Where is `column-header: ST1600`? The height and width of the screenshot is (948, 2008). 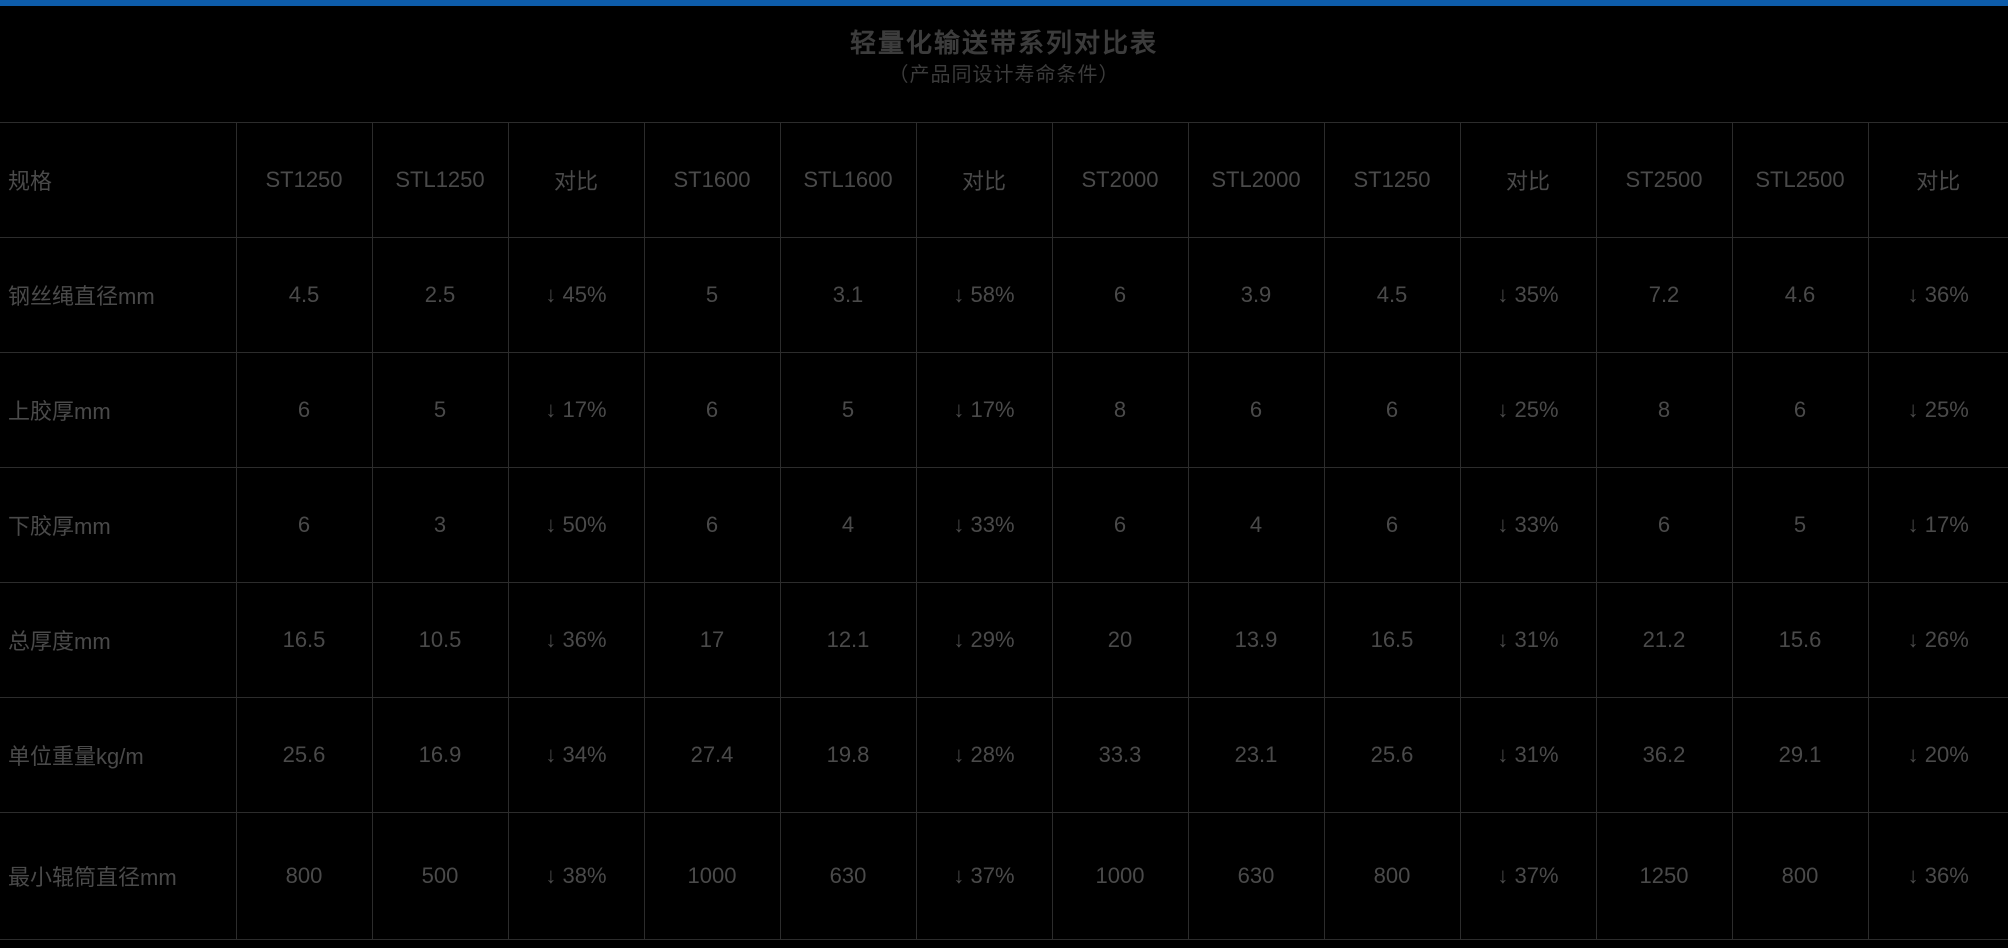 column-header: ST1600 is located at coordinates (711, 180).